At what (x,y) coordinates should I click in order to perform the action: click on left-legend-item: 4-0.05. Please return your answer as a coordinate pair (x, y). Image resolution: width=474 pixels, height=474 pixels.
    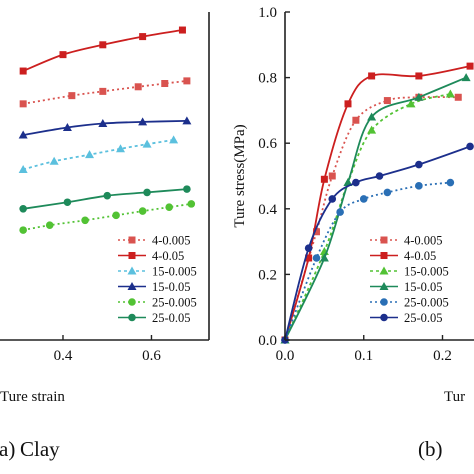
    Looking at the image, I should click on (151, 256).